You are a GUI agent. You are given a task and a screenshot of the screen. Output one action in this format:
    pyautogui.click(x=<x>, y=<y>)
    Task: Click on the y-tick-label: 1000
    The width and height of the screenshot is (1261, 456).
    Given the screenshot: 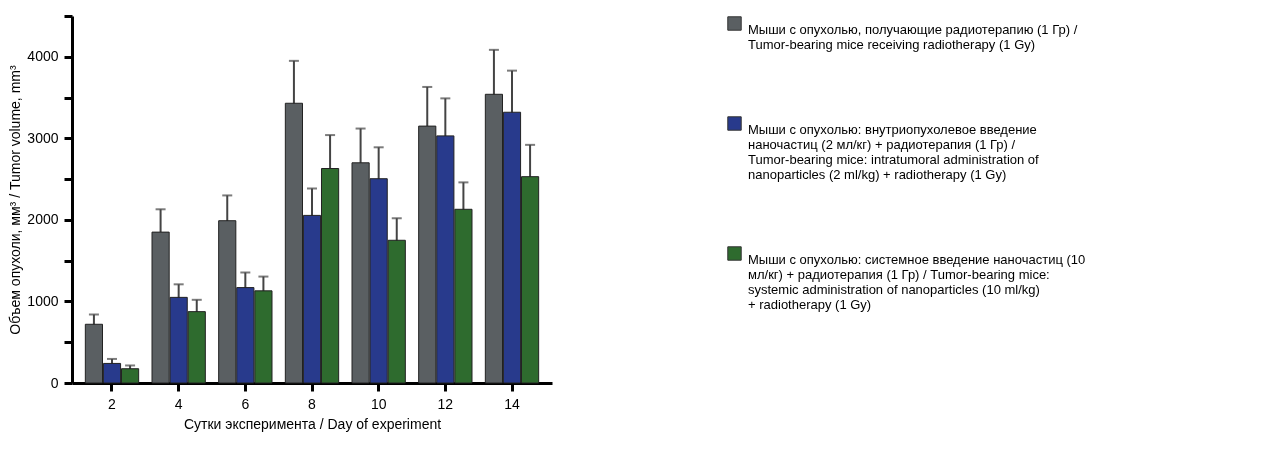 What is the action you would take?
    pyautogui.click(x=43, y=300)
    